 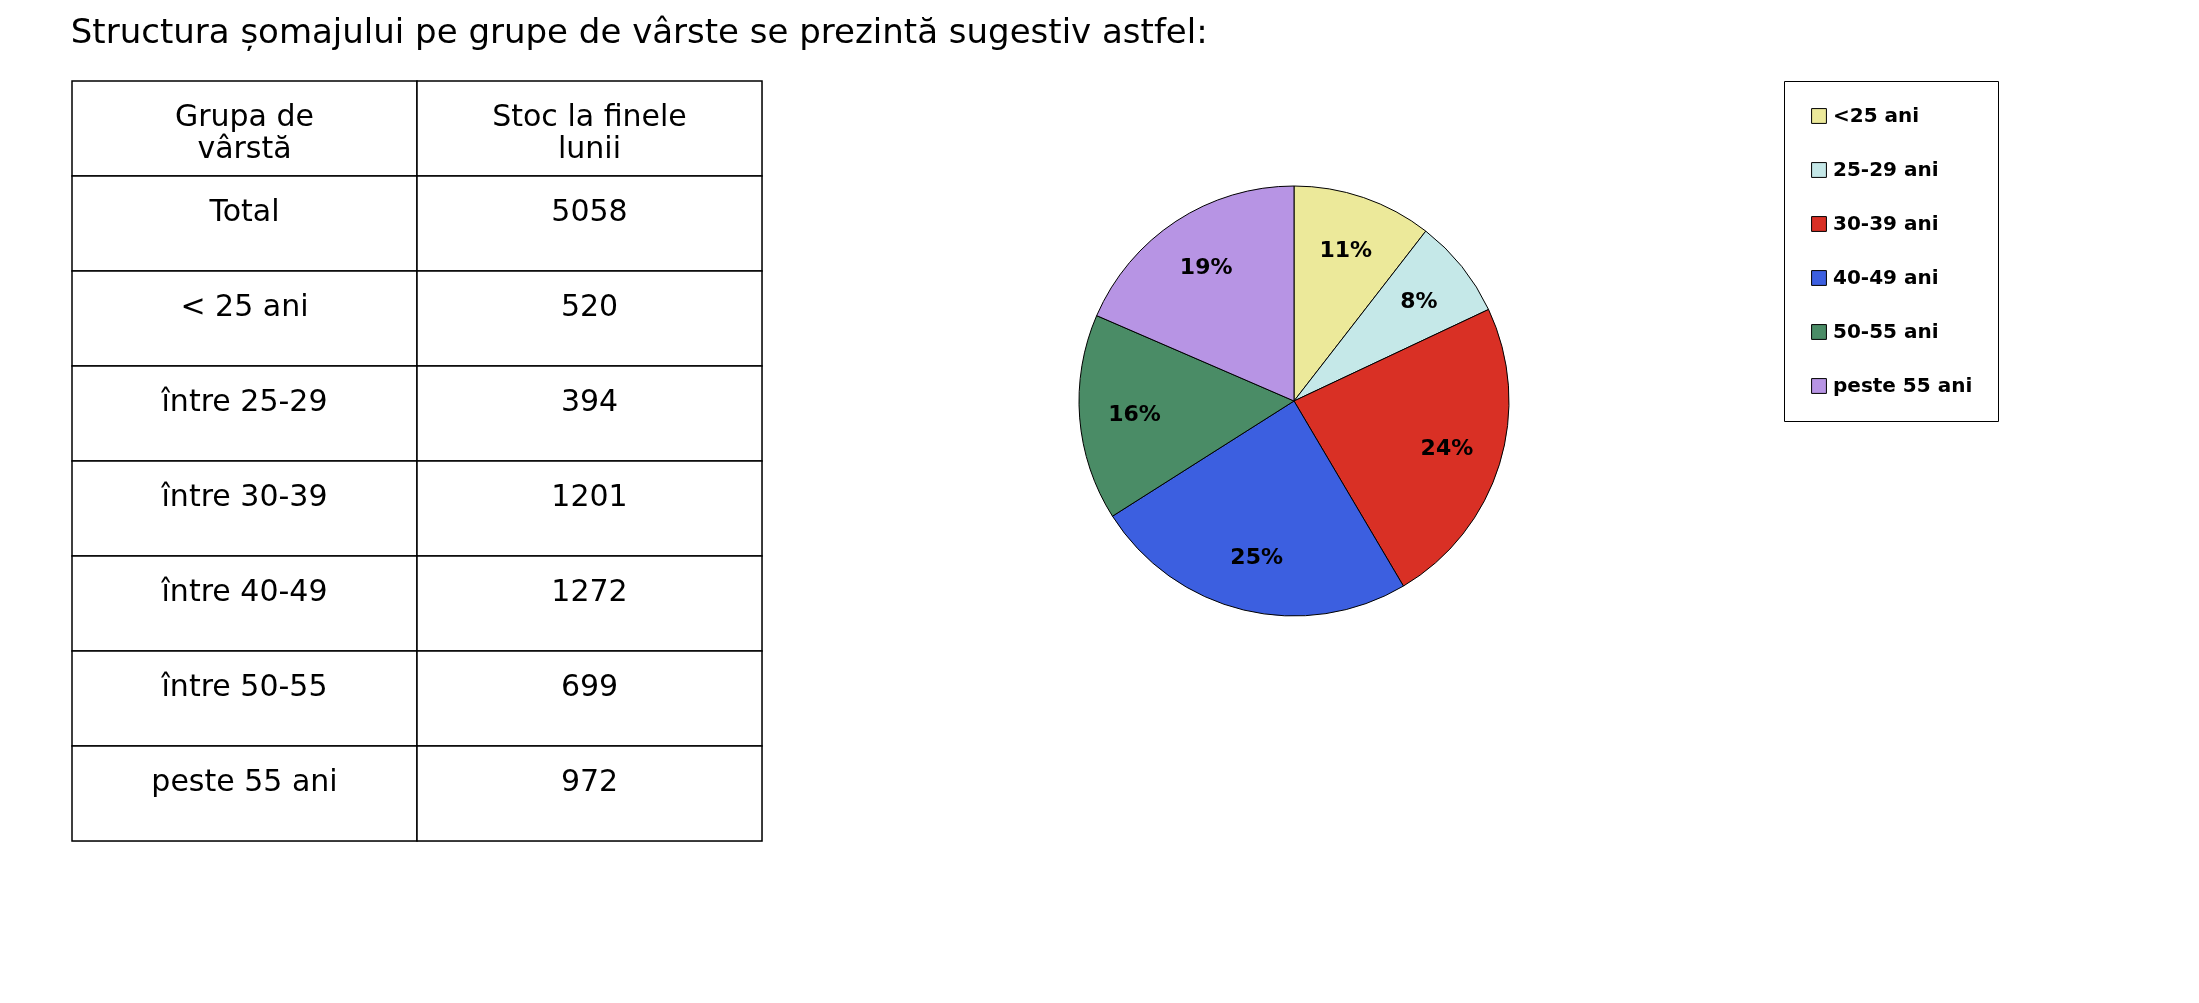 What do you see at coordinates (1886, 169) in the screenshot?
I see `legend-label: 25-29 ani` at bounding box center [1886, 169].